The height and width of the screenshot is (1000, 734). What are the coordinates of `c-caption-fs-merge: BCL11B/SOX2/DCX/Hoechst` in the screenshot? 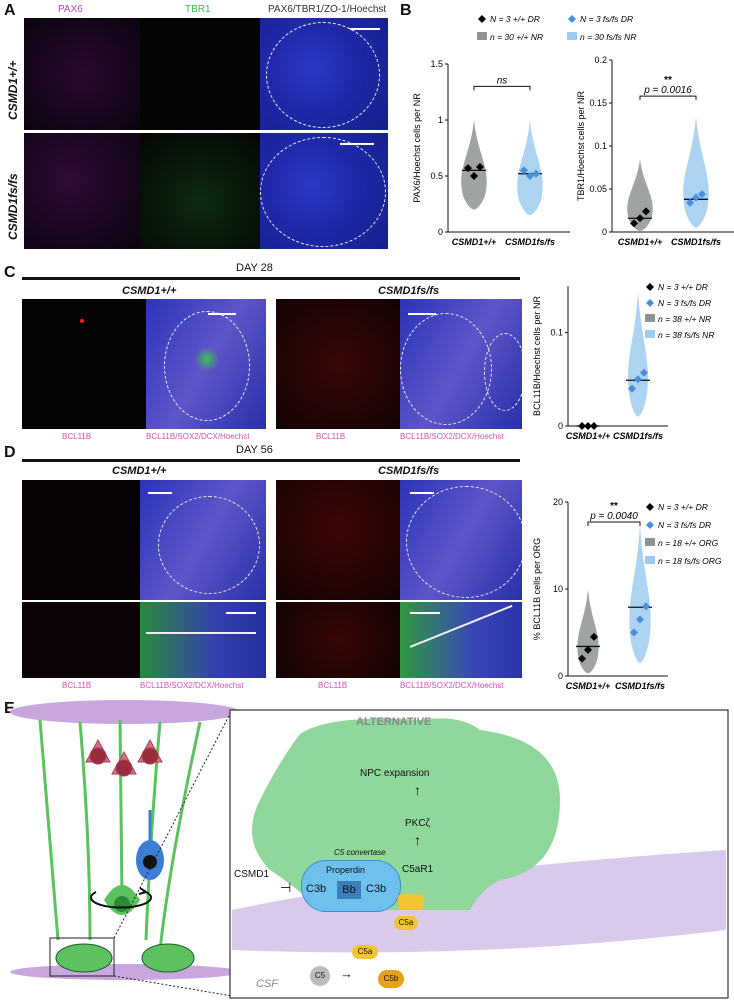 It's located at (452, 436).